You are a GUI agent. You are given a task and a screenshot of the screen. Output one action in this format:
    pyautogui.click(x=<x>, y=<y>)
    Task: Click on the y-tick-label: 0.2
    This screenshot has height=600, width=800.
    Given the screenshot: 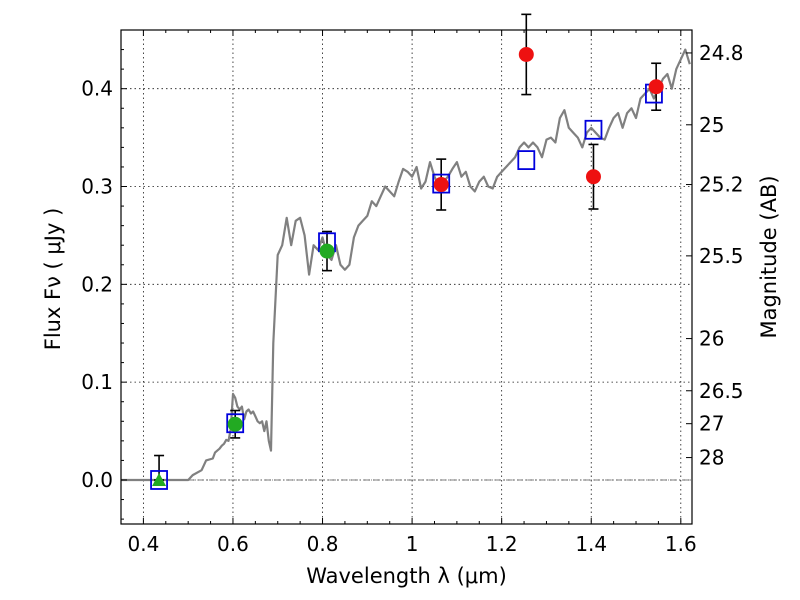 What is the action you would take?
    pyautogui.click(x=97, y=284)
    